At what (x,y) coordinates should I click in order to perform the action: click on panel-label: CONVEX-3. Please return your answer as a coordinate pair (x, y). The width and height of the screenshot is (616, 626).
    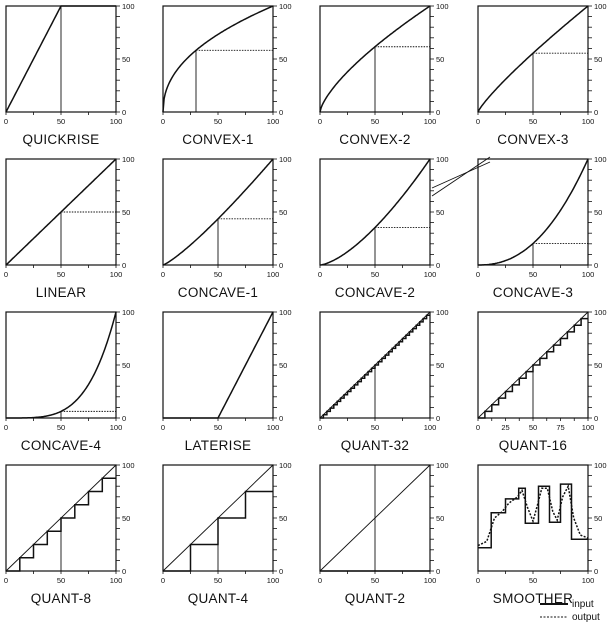
    Looking at the image, I should click on (532, 139).